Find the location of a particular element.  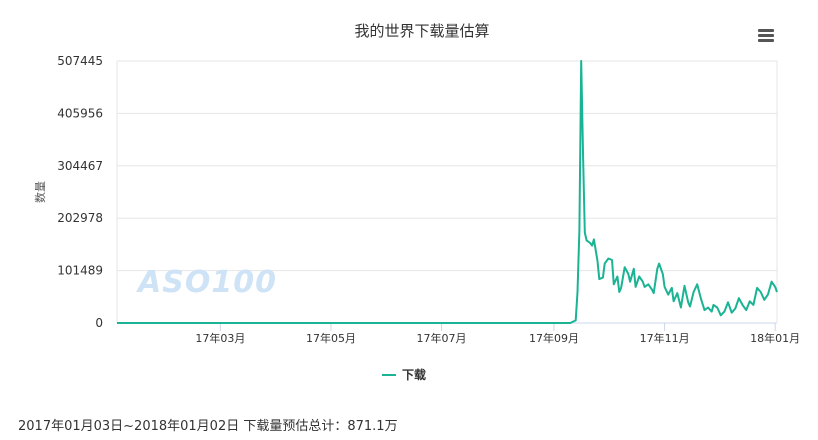

x-tick-label: 17年11月 is located at coordinates (665, 338).